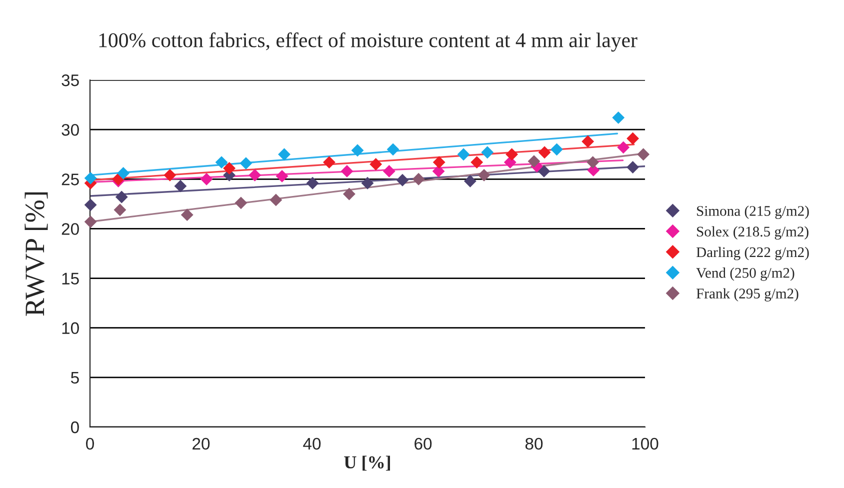 The width and height of the screenshot is (844, 488). What do you see at coordinates (70, 180) in the screenshot?
I see `y-tick-label: 25` at bounding box center [70, 180].